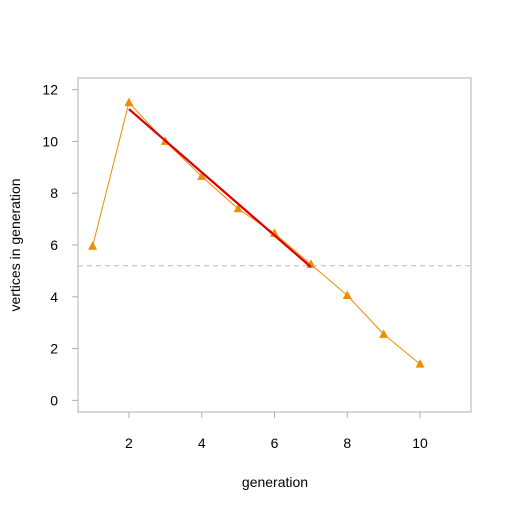 The width and height of the screenshot is (512, 511). What do you see at coordinates (54, 297) in the screenshot?
I see `y-tick-label: 4` at bounding box center [54, 297].